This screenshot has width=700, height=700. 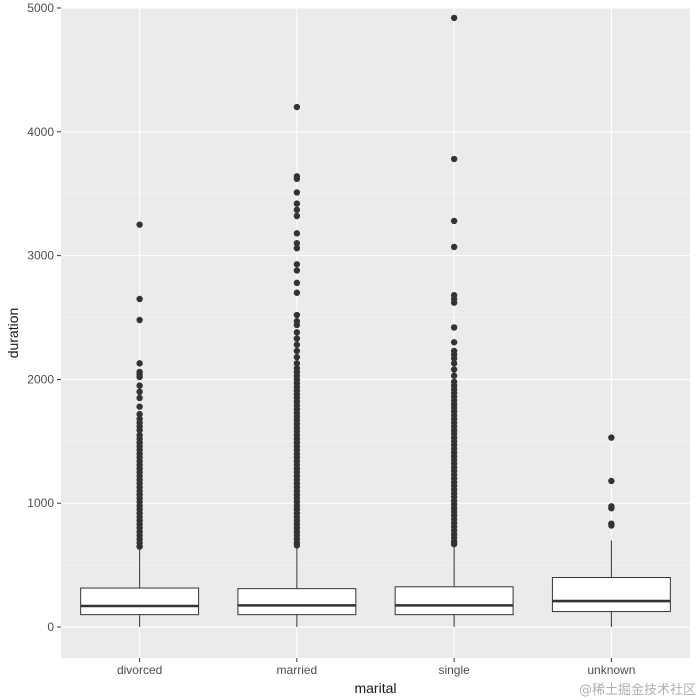 I want to click on y-tick-label: 0, so click(x=50, y=627).